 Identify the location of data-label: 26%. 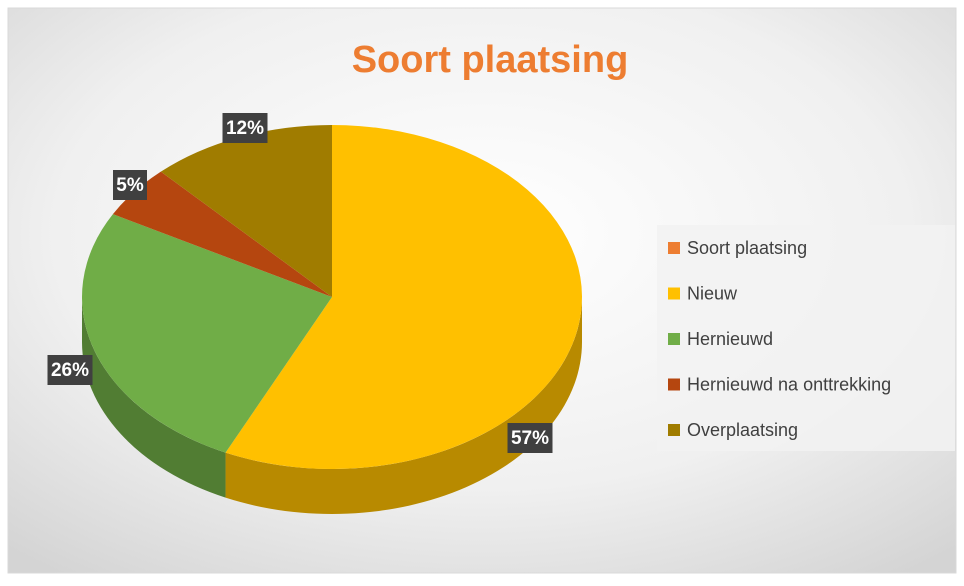
(70, 370).